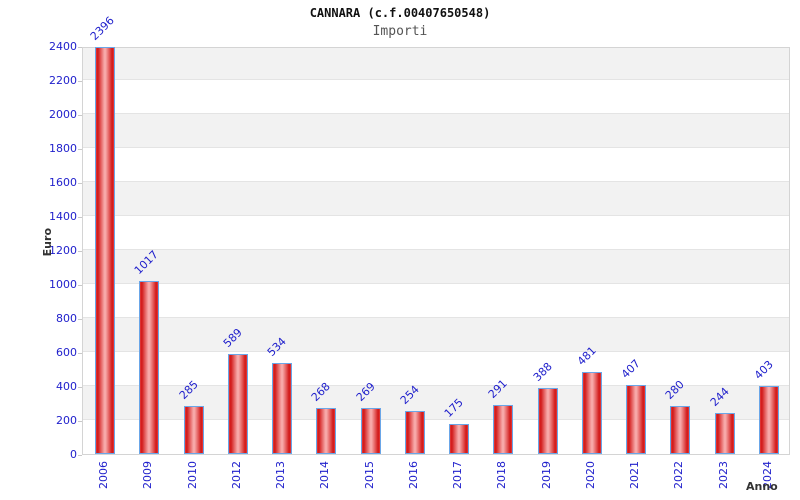  What do you see at coordinates (63, 284) in the screenshot?
I see `y-tick-label: 1000` at bounding box center [63, 284].